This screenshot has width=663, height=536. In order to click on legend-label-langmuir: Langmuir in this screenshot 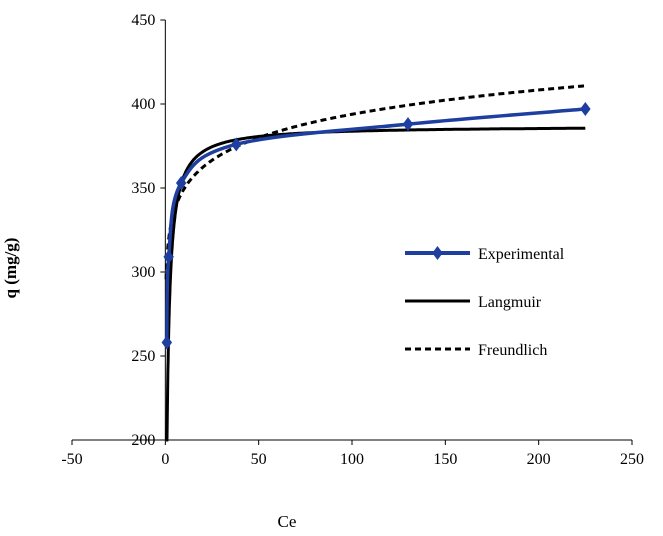, I will do `click(510, 302)`.